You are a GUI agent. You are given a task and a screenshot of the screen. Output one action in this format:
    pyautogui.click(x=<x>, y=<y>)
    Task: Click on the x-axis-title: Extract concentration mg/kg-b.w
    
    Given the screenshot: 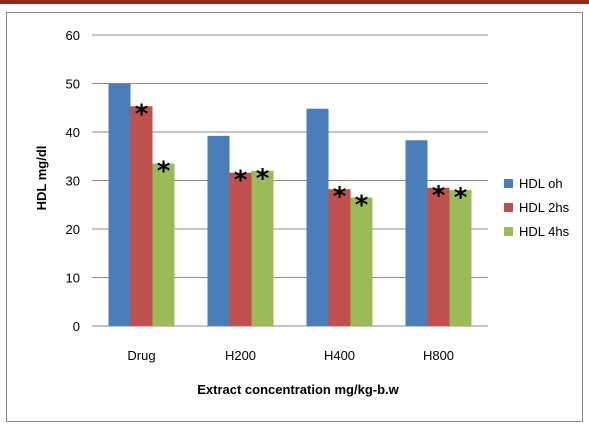 What is the action you would take?
    pyautogui.click(x=298, y=389)
    